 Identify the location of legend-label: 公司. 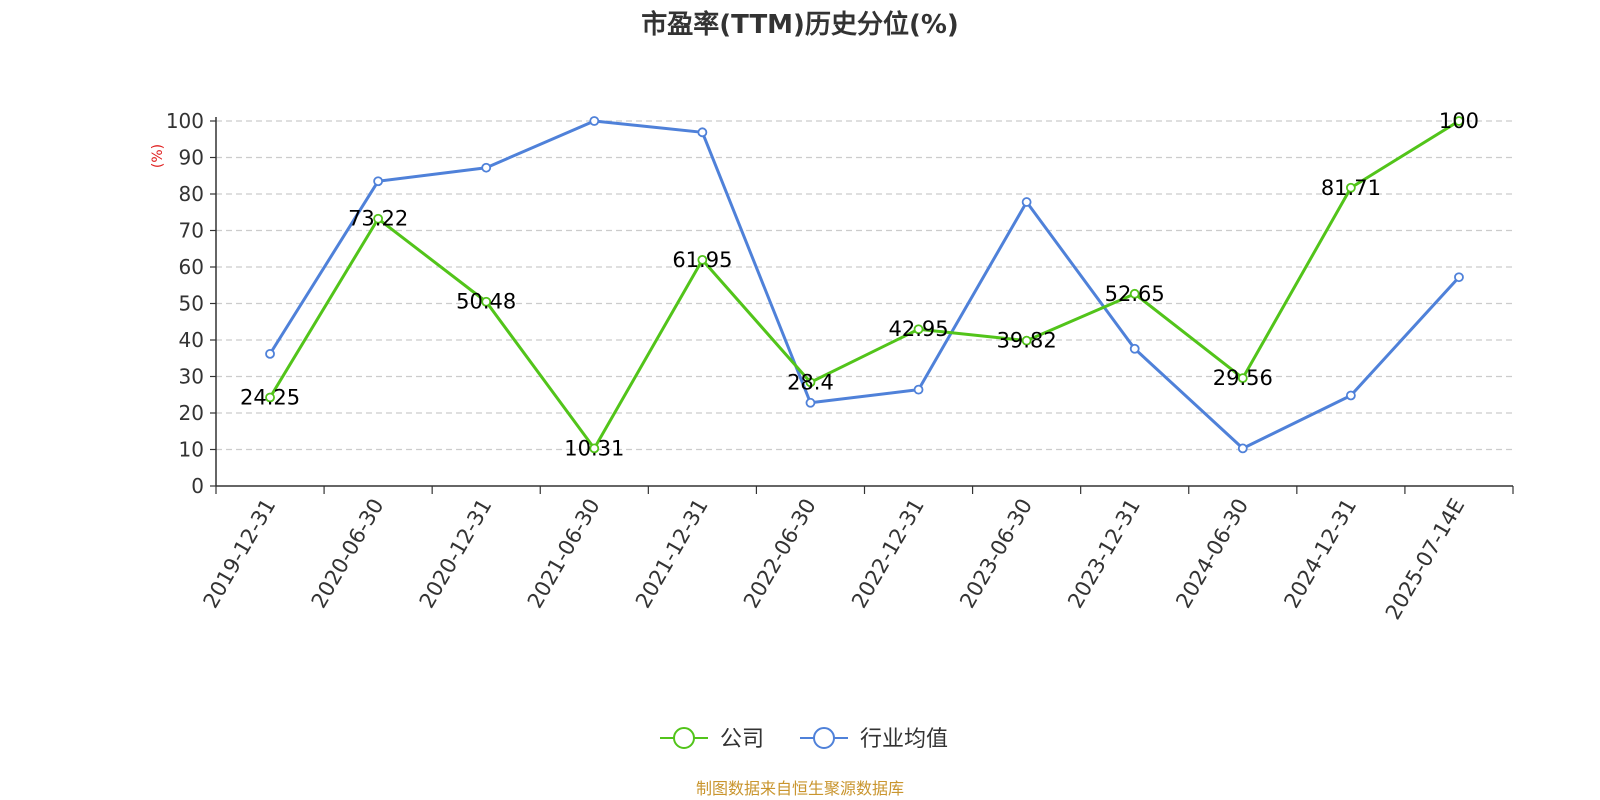
(742, 739).